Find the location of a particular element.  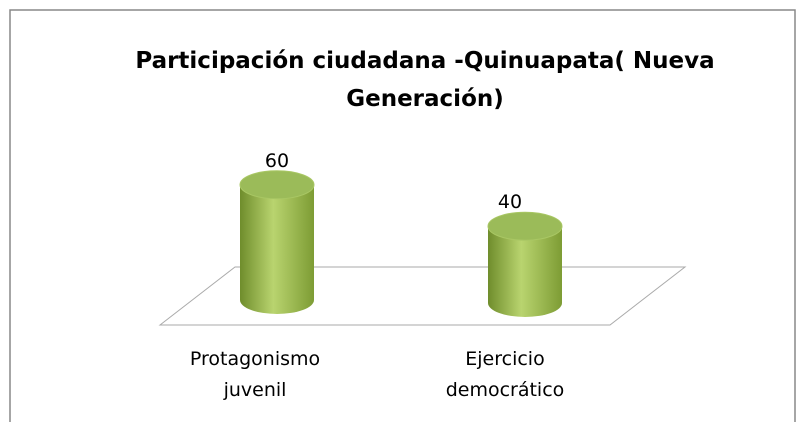

x-tick-label: Protagonismo juvenil is located at coordinates (255, 374).